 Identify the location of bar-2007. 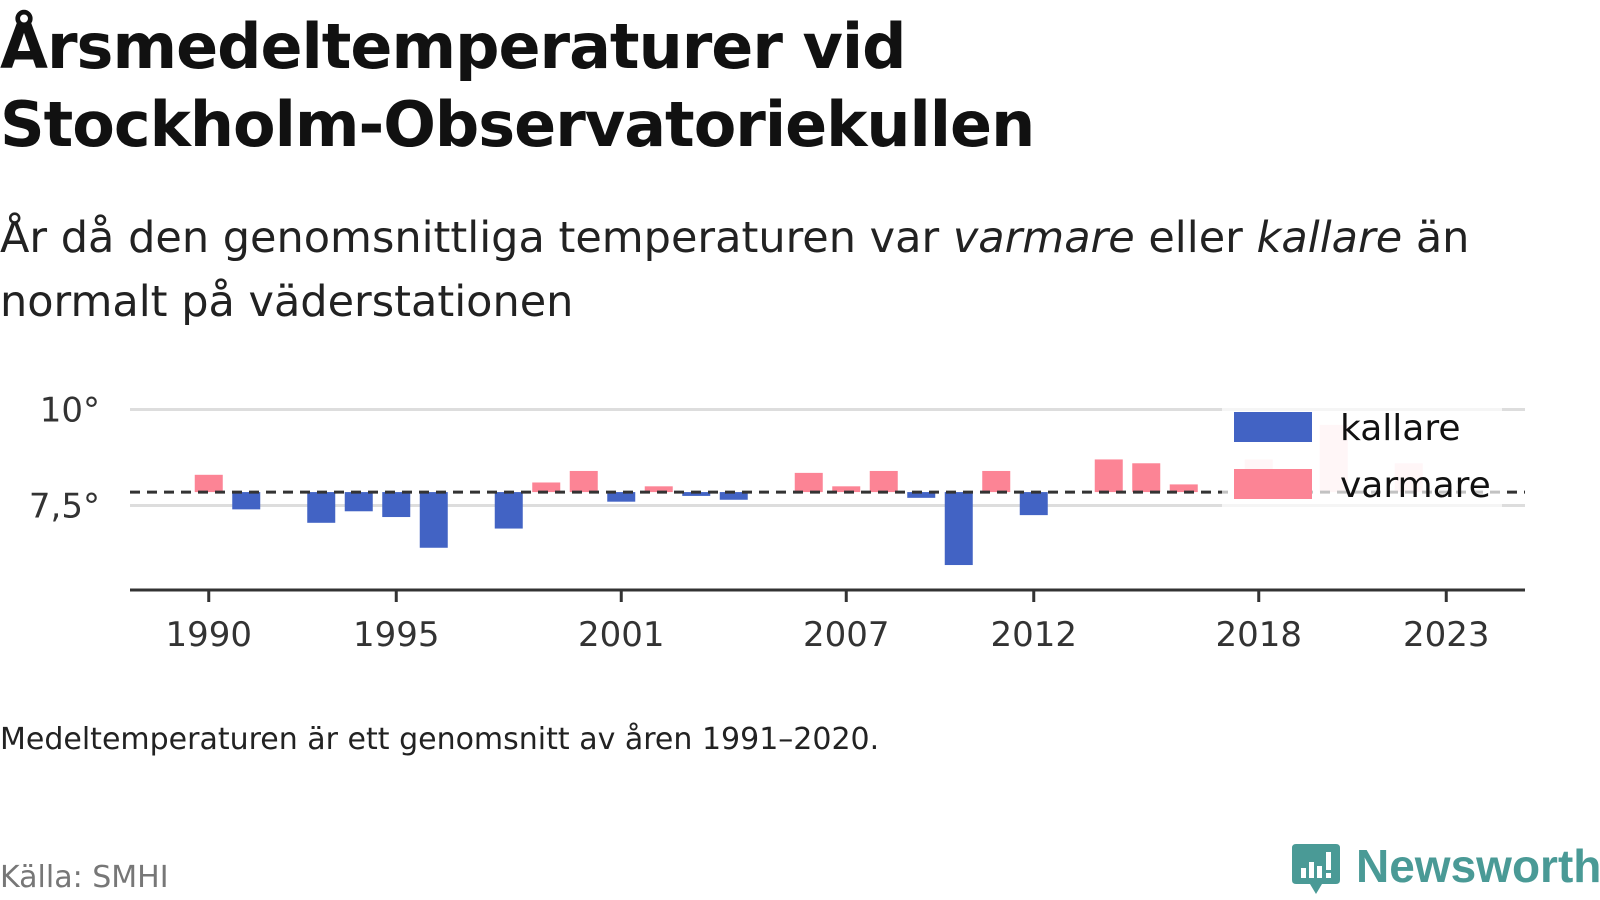
(846, 489).